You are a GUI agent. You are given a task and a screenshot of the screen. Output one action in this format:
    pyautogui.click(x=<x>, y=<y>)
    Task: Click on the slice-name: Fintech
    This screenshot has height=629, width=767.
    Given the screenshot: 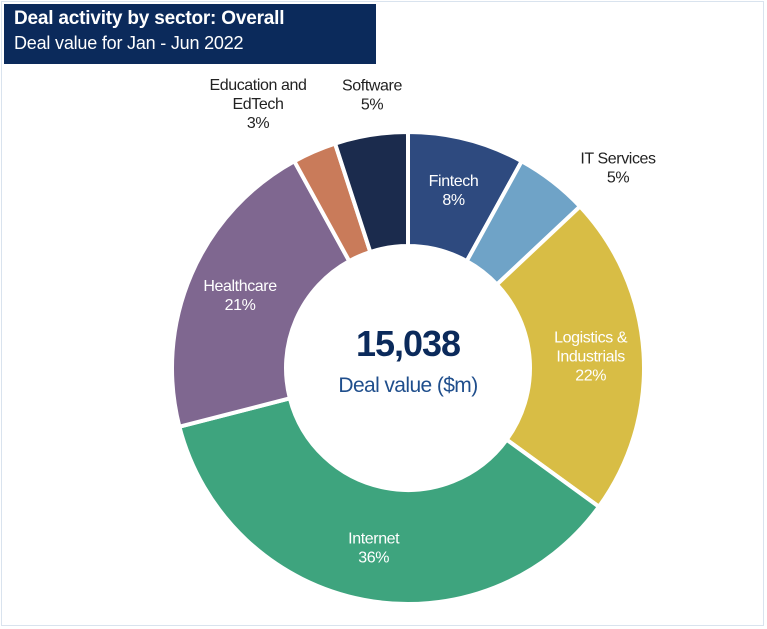 What is the action you would take?
    pyautogui.click(x=454, y=181)
    